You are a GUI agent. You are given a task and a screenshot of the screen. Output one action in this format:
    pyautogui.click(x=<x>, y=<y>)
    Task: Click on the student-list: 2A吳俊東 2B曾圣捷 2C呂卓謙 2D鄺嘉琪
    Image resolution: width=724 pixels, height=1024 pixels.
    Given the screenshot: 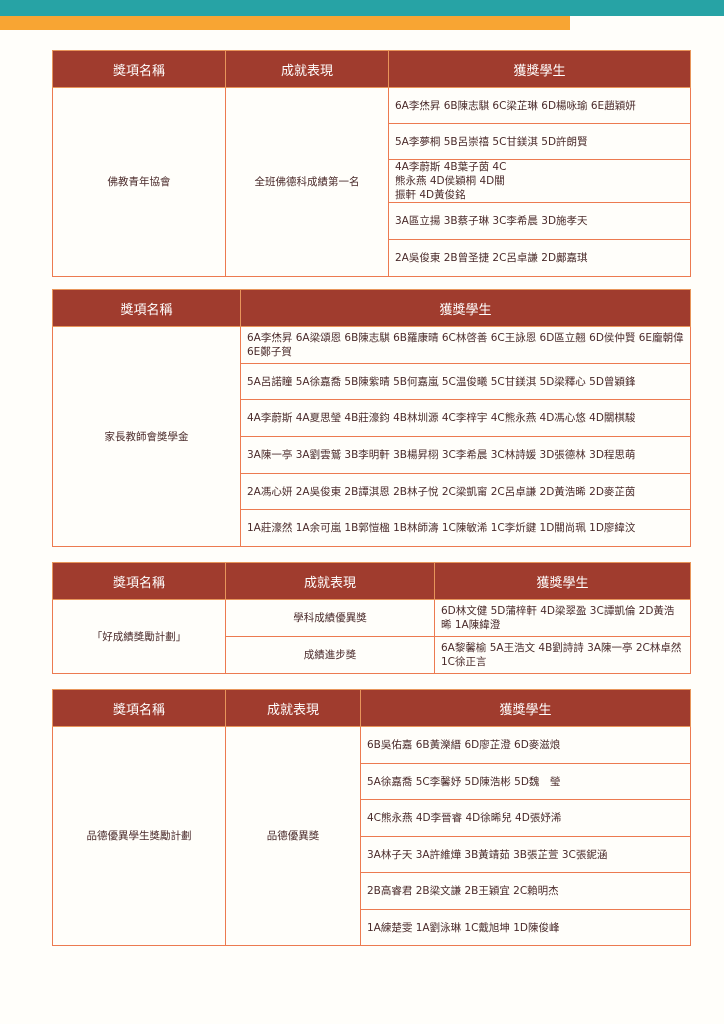 What is the action you would take?
    pyautogui.click(x=539, y=258)
    